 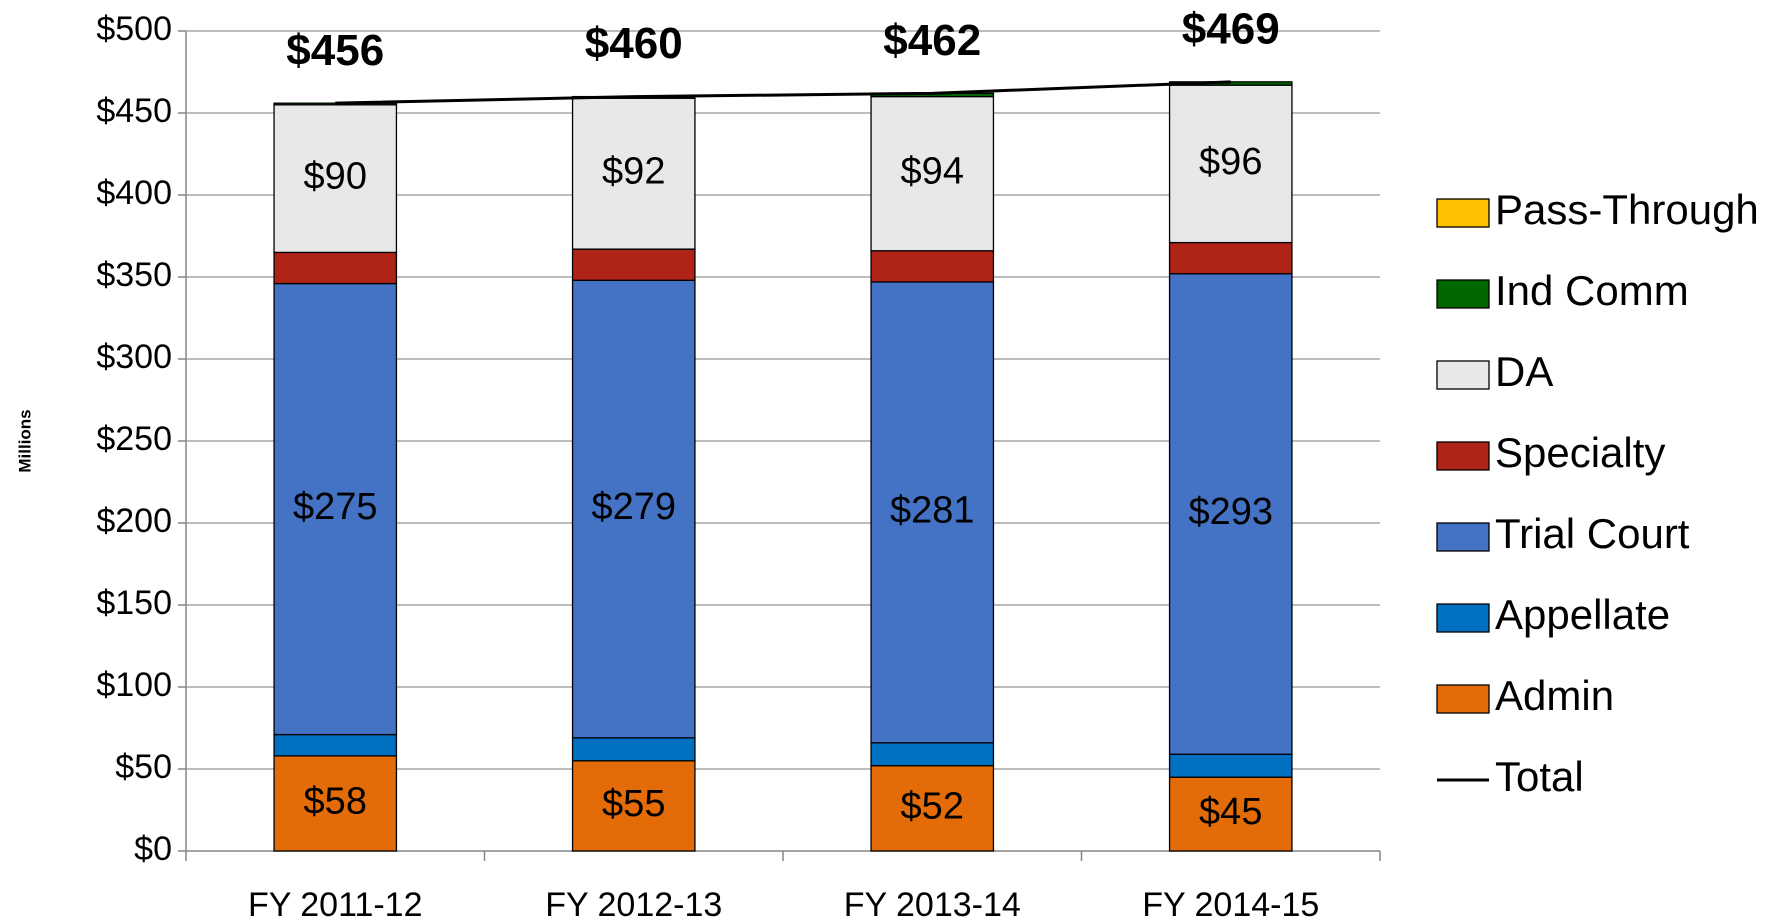 I want to click on y-tick-label: $450, so click(x=134, y=111).